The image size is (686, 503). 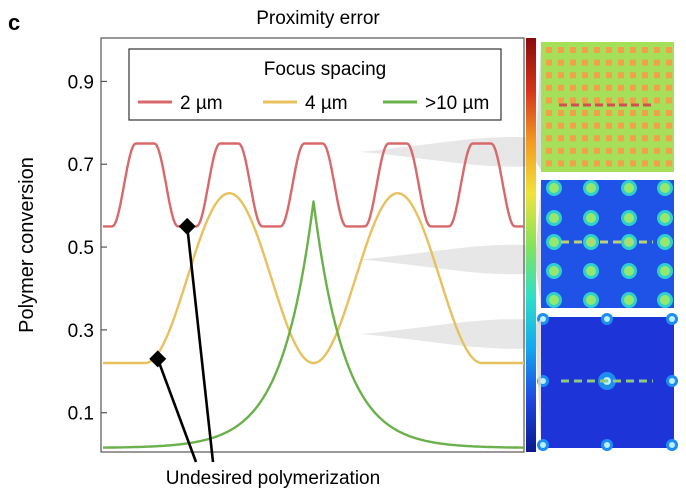 I want to click on annotation-pointer, so click(x=200, y=344).